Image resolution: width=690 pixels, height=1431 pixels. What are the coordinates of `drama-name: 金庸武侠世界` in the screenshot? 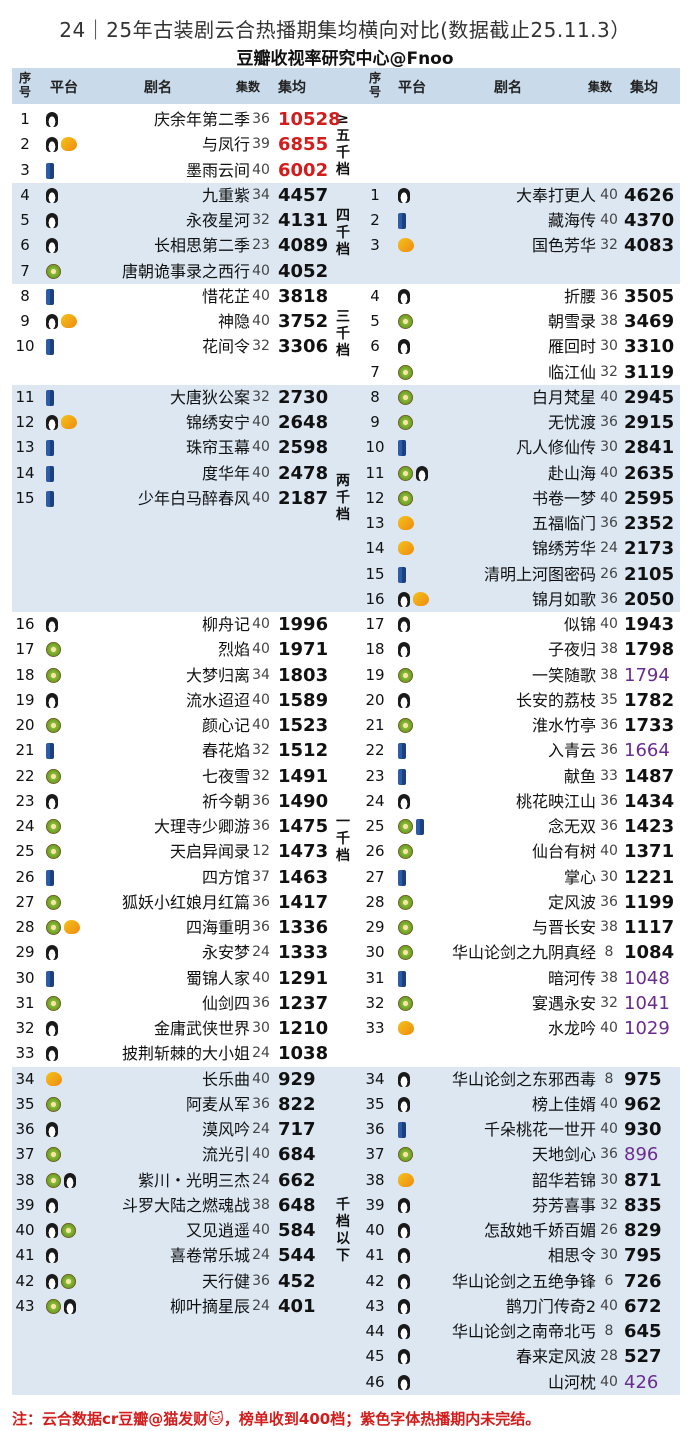 It's located at (201, 1028).